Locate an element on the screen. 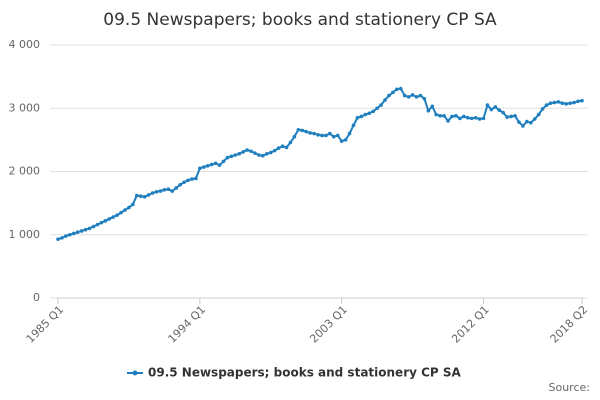 The image size is (600, 400). y-tick-label: 1 000 is located at coordinates (25, 234).